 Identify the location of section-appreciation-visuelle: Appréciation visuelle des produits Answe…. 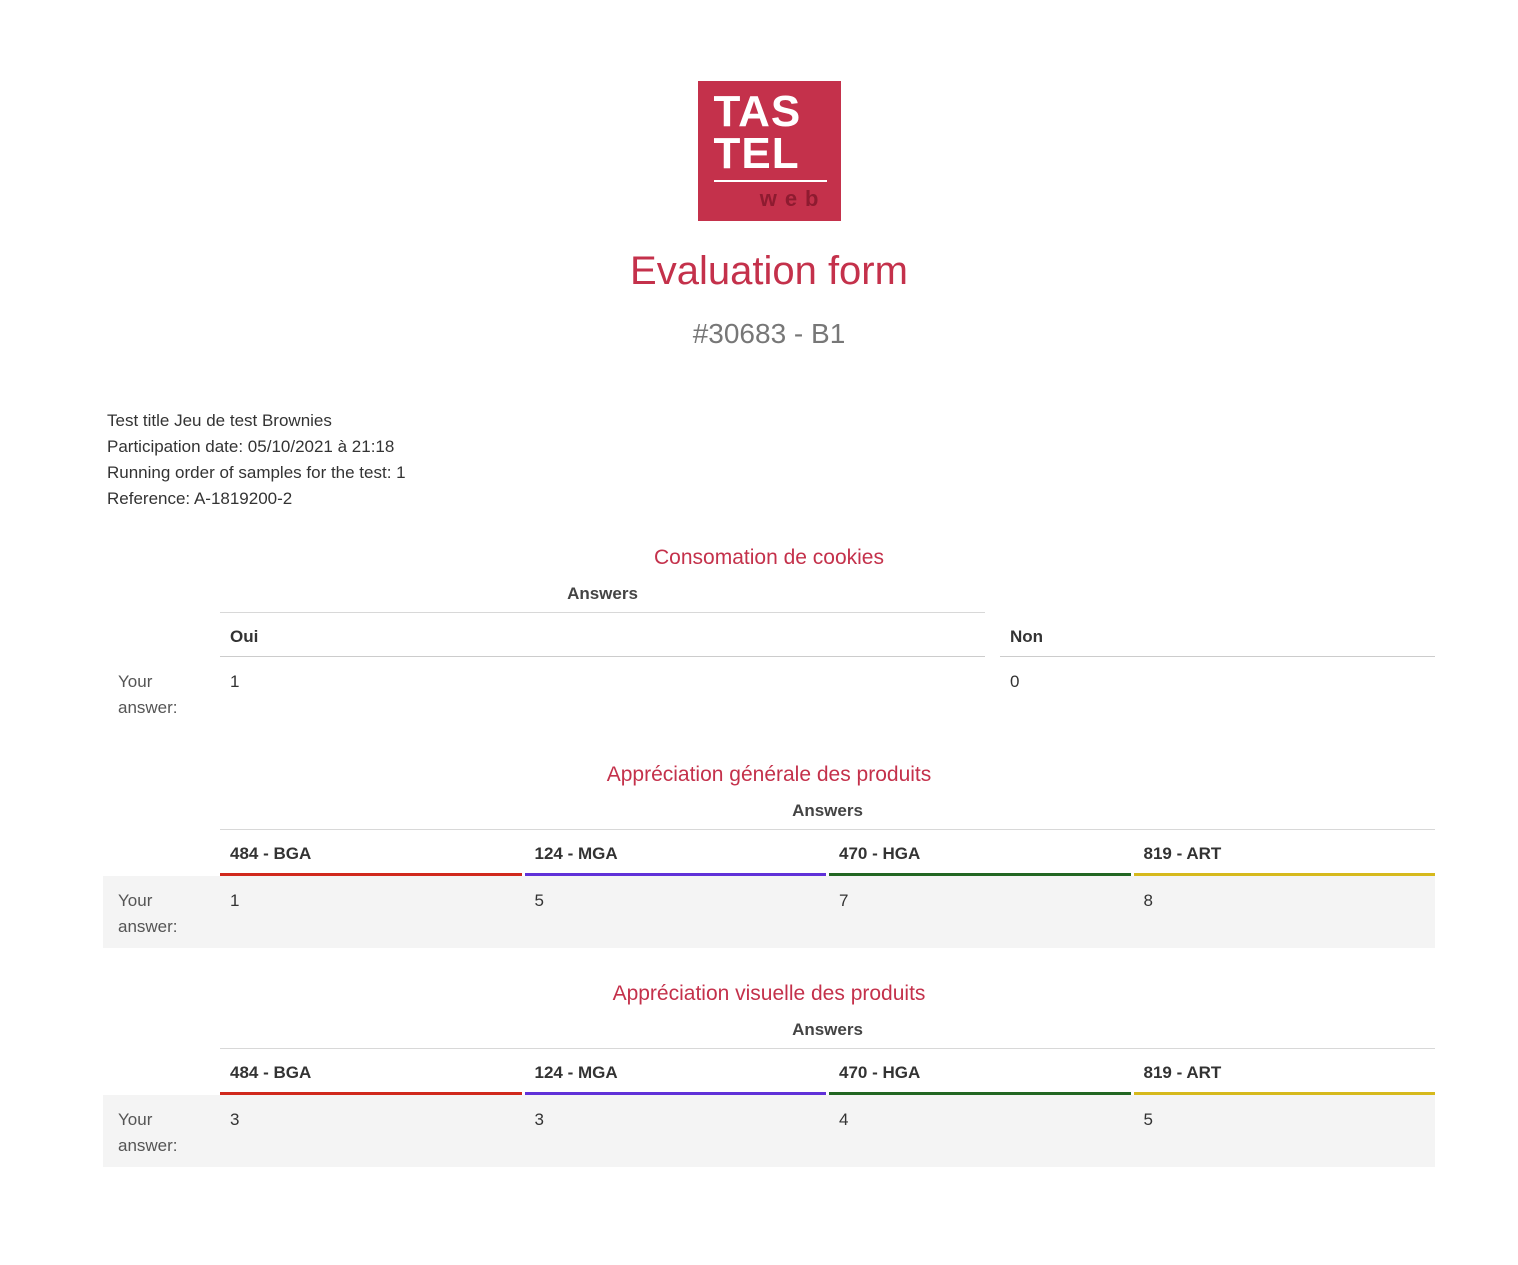
(769, 1074).